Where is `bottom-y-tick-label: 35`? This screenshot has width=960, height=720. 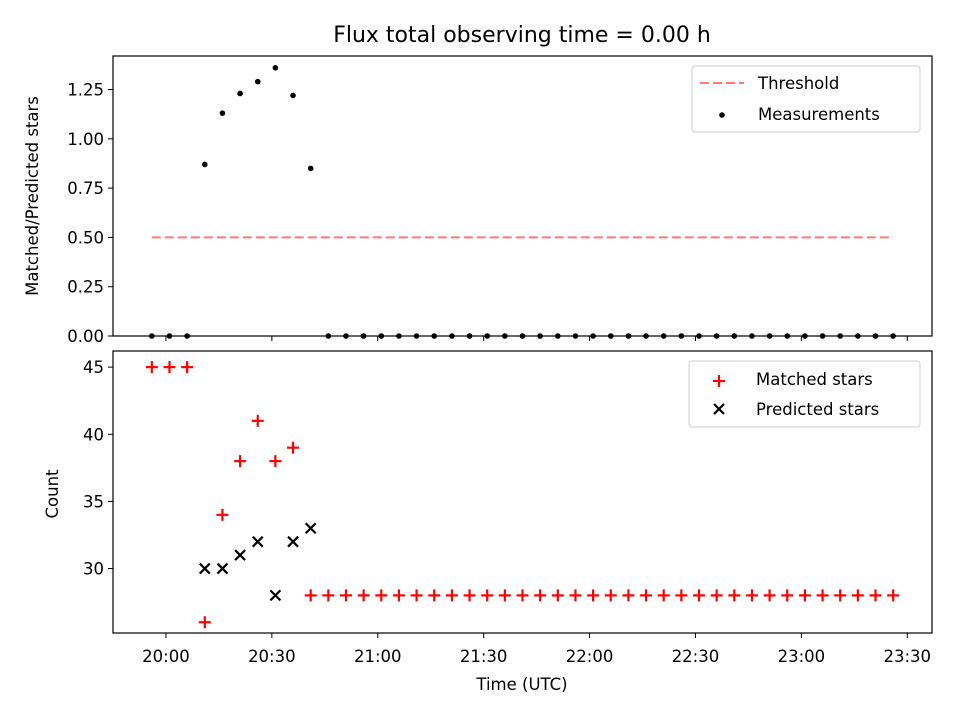 bottom-y-tick-label: 35 is located at coordinates (93, 501).